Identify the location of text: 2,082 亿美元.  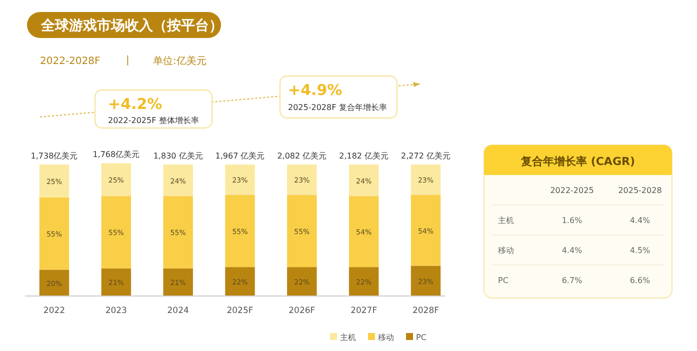
(302, 156).